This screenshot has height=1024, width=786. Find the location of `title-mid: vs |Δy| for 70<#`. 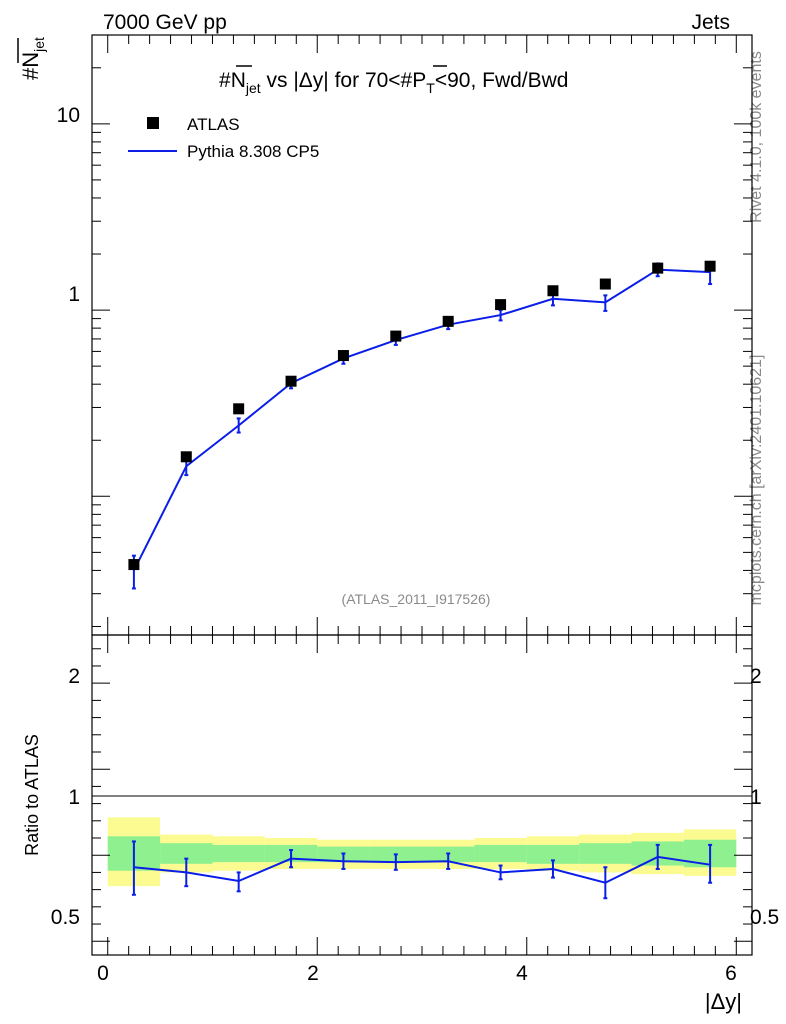

title-mid: vs |Δy| for 70<# is located at coordinates (337, 80).